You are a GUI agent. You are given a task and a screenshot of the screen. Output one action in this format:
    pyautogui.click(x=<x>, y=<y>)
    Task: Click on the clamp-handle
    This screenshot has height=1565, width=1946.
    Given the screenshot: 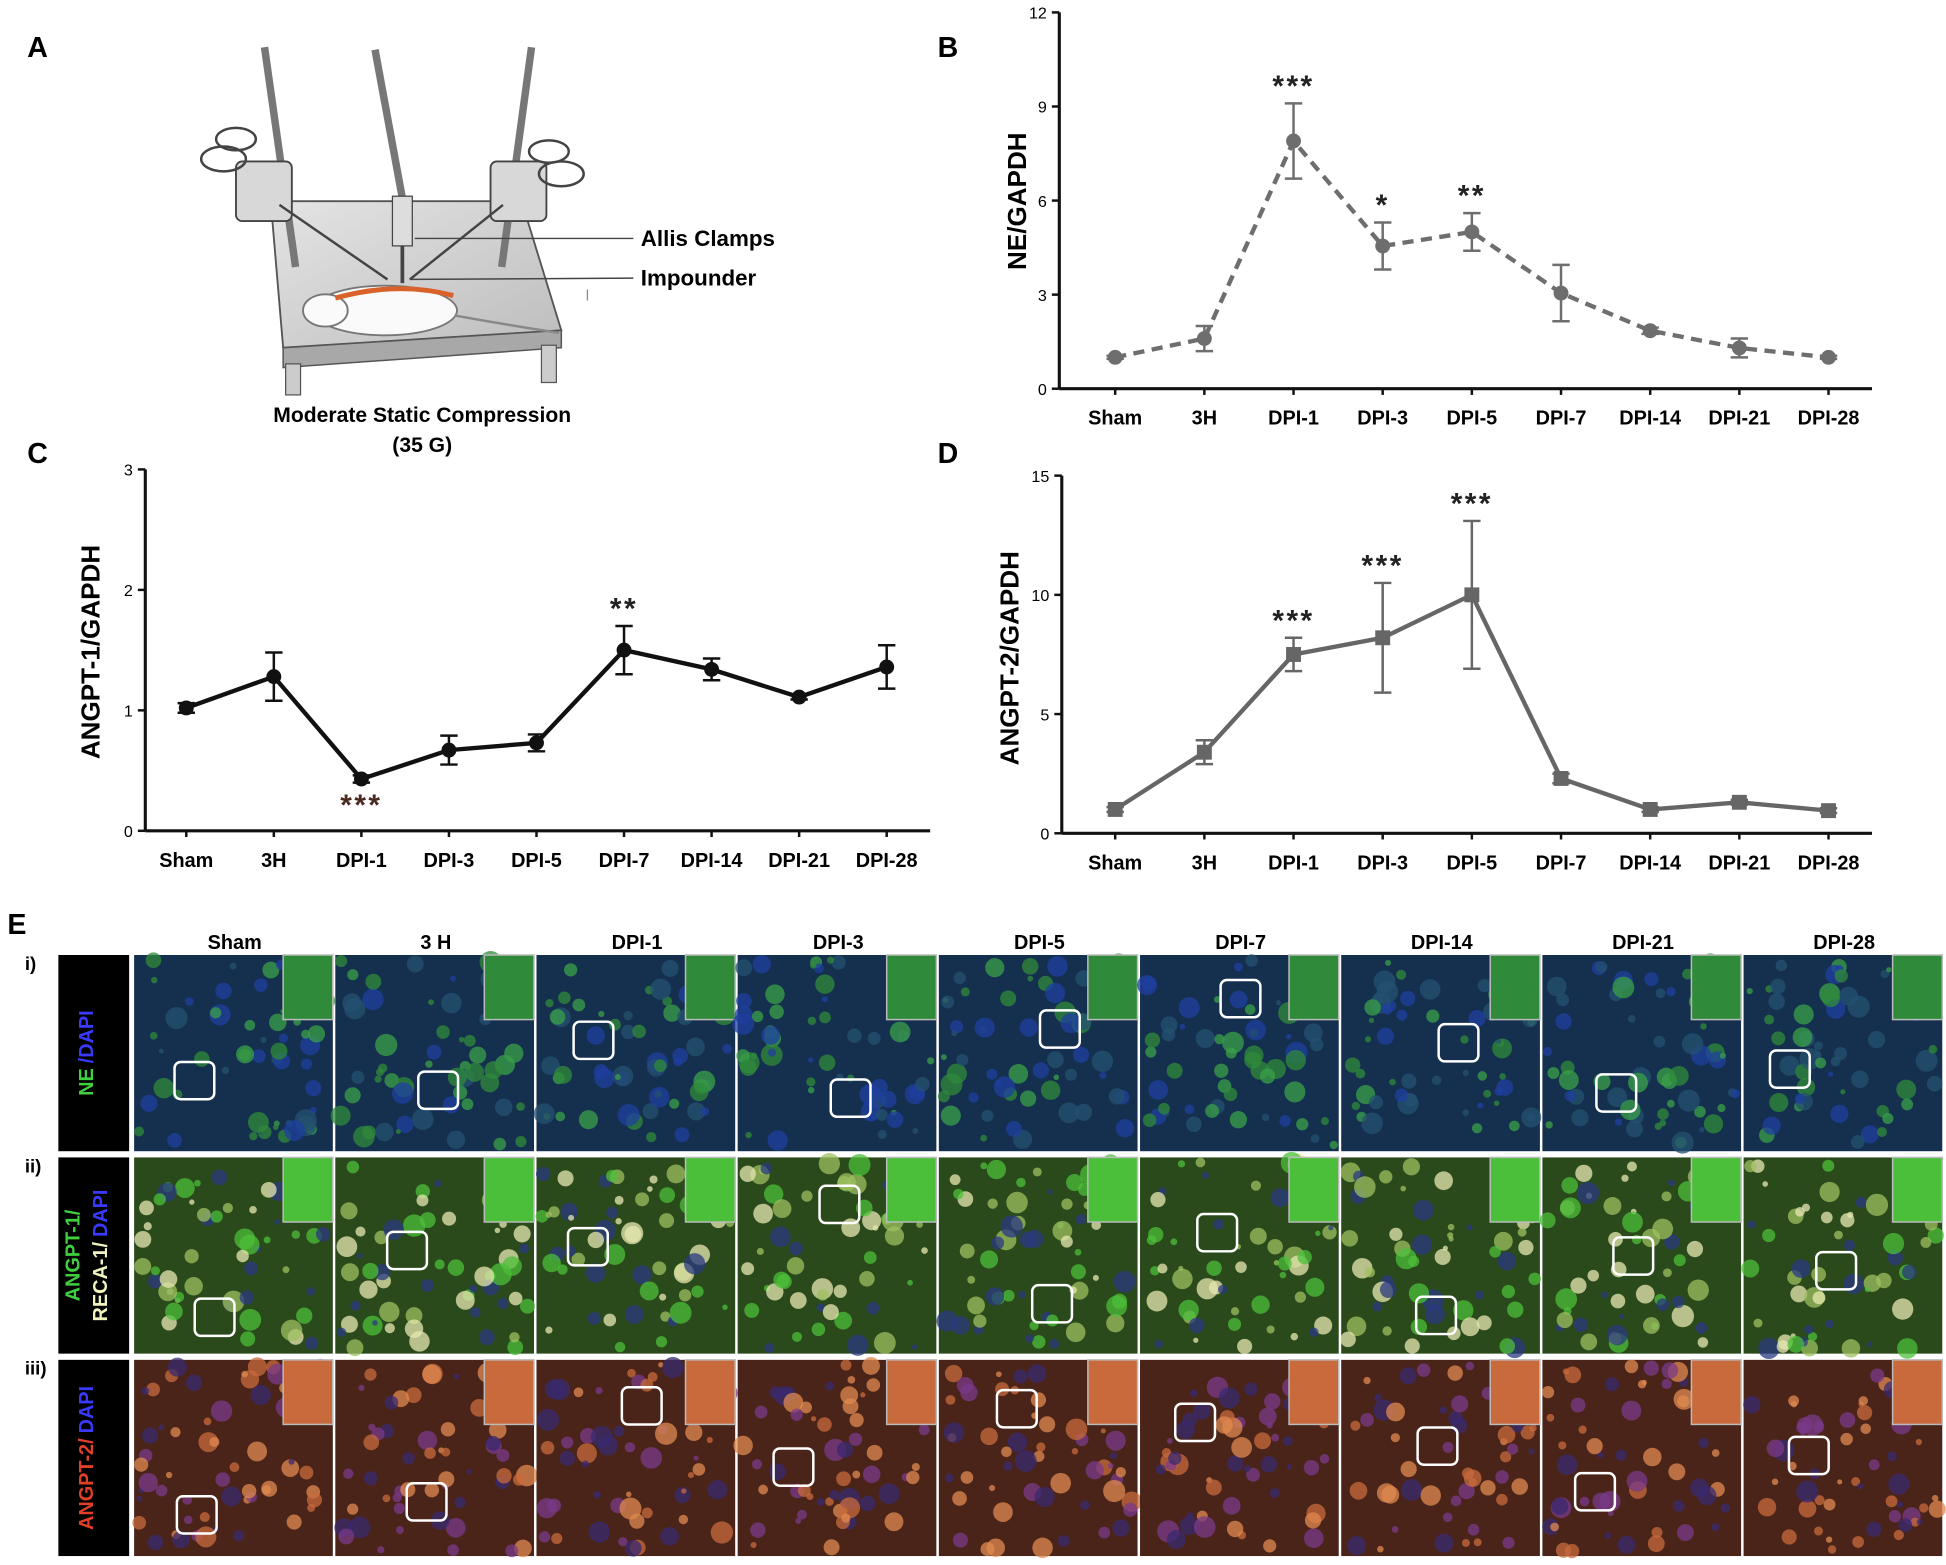 What is the action you would take?
    pyautogui.click(x=549, y=151)
    